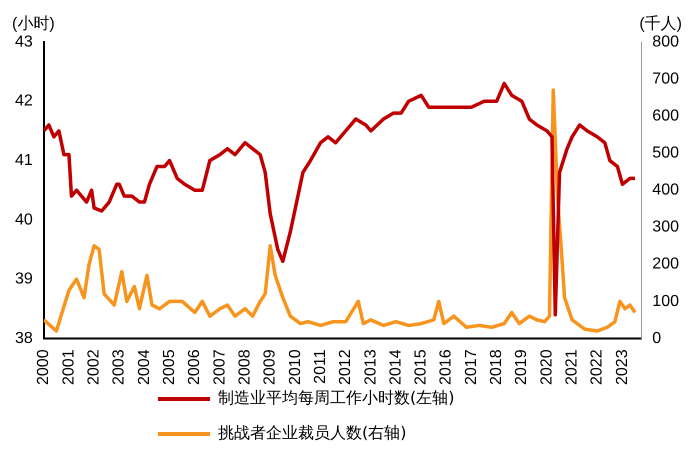  I want to click on x-tick-label: 2017, so click(471, 367).